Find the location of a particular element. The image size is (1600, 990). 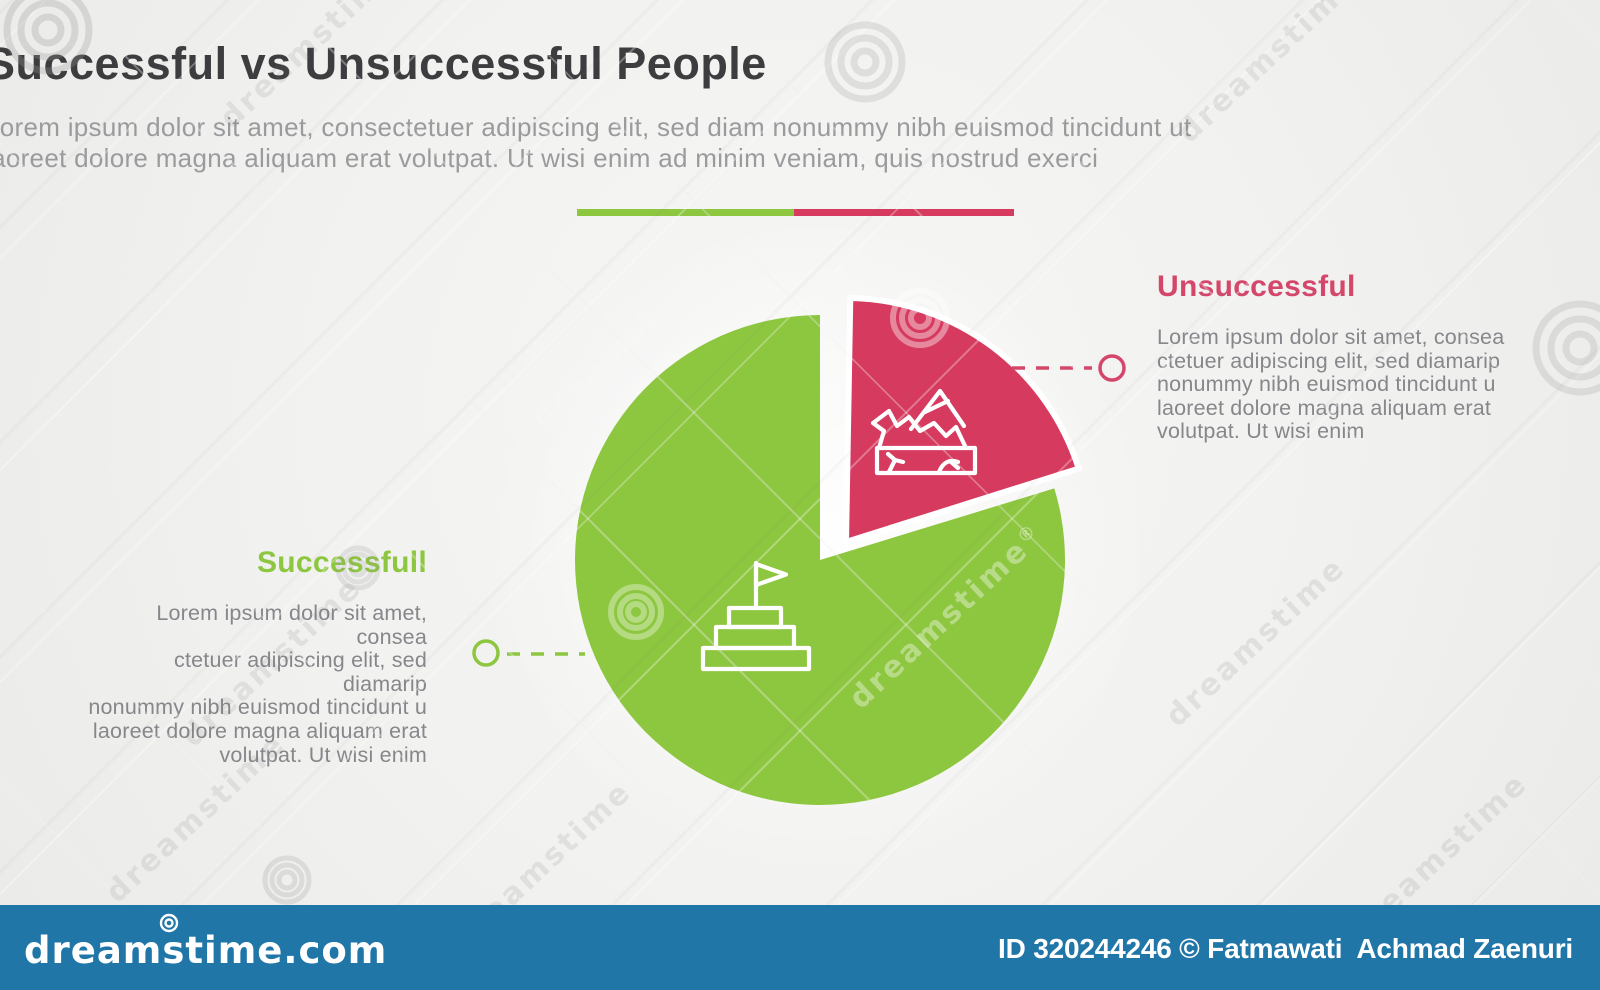

unsuccessful-connector is located at coordinates (1069, 368).